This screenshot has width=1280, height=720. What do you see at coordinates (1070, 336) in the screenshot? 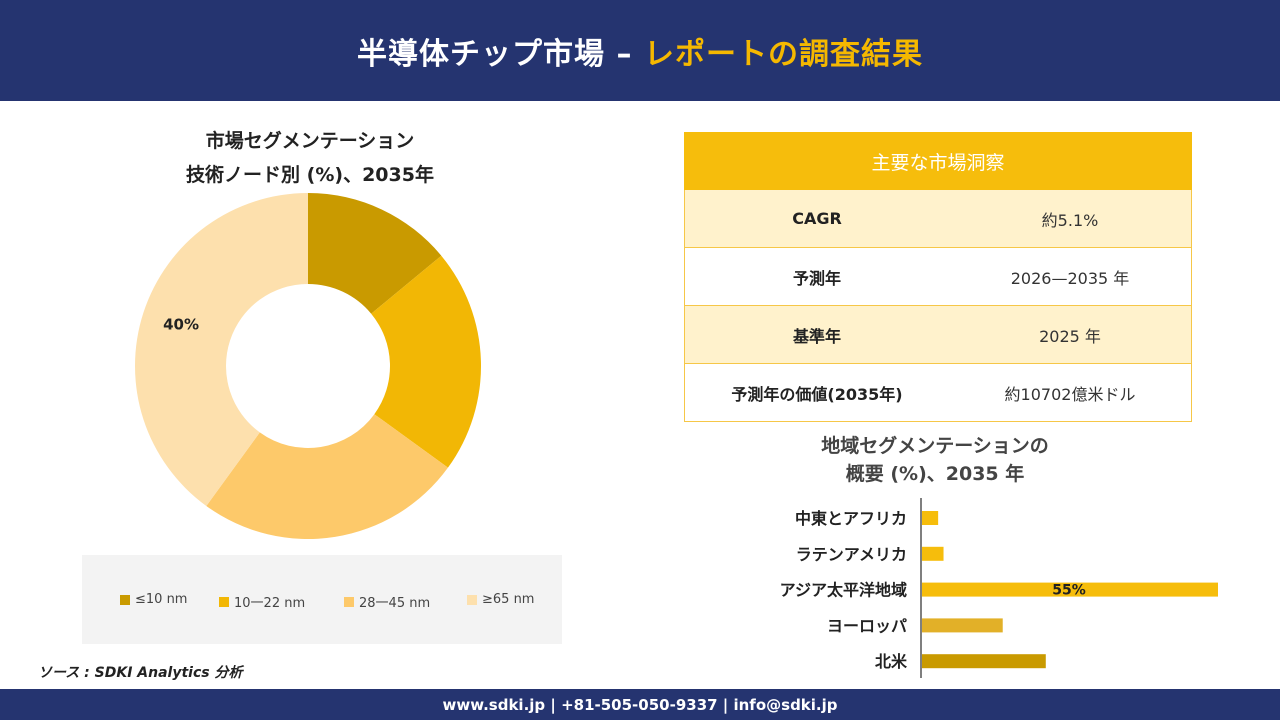
I see `insight-value: 2025 年` at bounding box center [1070, 336].